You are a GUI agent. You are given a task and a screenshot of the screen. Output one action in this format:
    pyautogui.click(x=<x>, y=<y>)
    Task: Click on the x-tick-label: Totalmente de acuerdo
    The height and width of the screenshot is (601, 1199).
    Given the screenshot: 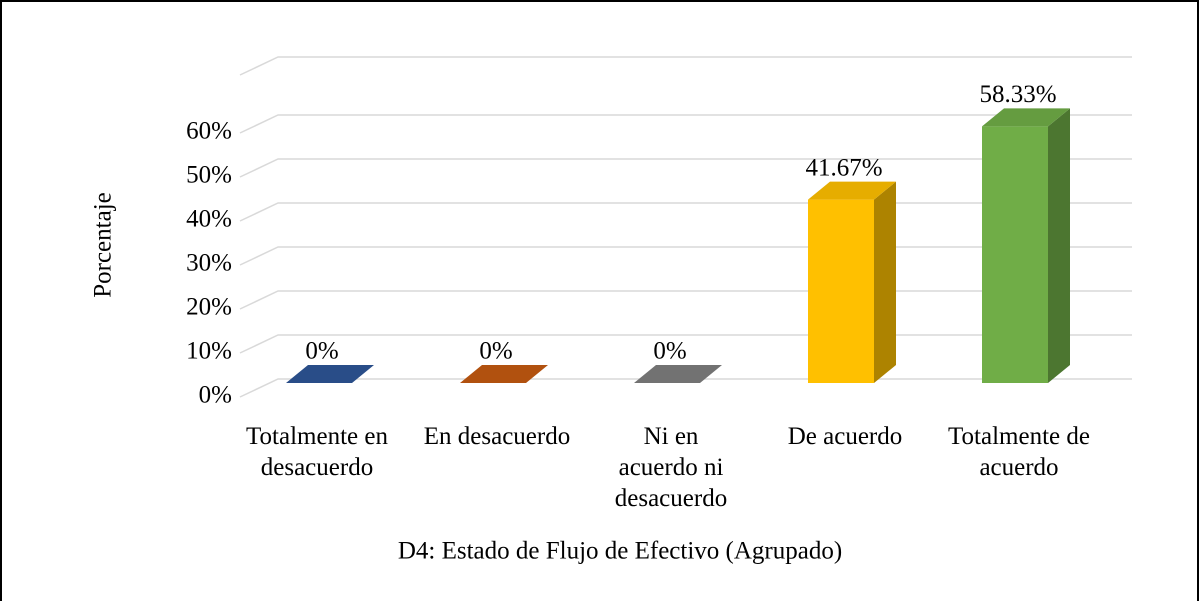 What is the action you would take?
    pyautogui.click(x=1019, y=452)
    